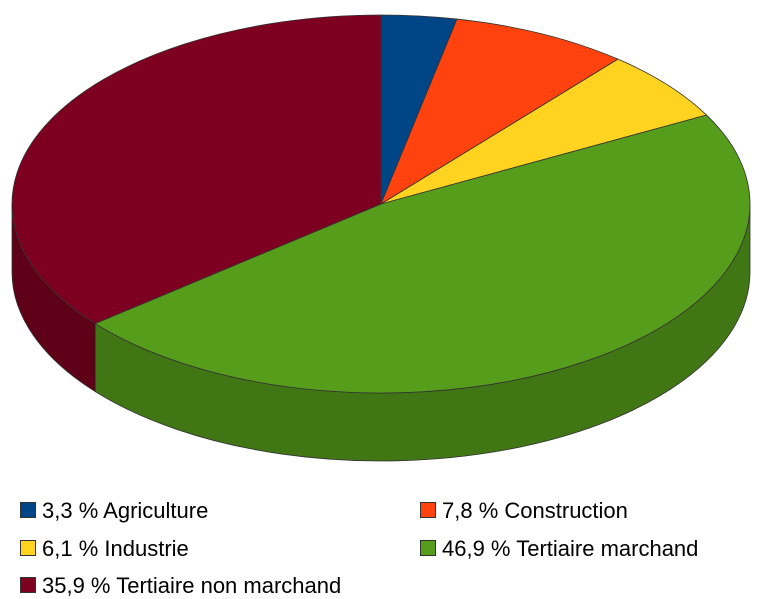 This screenshot has height=599, width=763. I want to click on legend-label: Construction, so click(566, 510).